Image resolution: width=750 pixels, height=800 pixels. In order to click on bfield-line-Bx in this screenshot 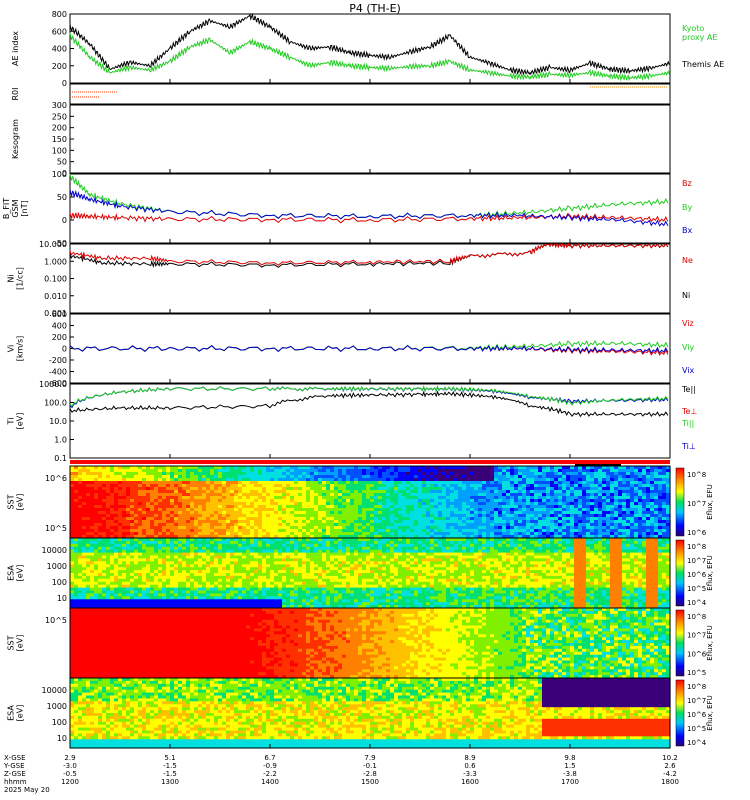, I will do `click(369, 208)`.